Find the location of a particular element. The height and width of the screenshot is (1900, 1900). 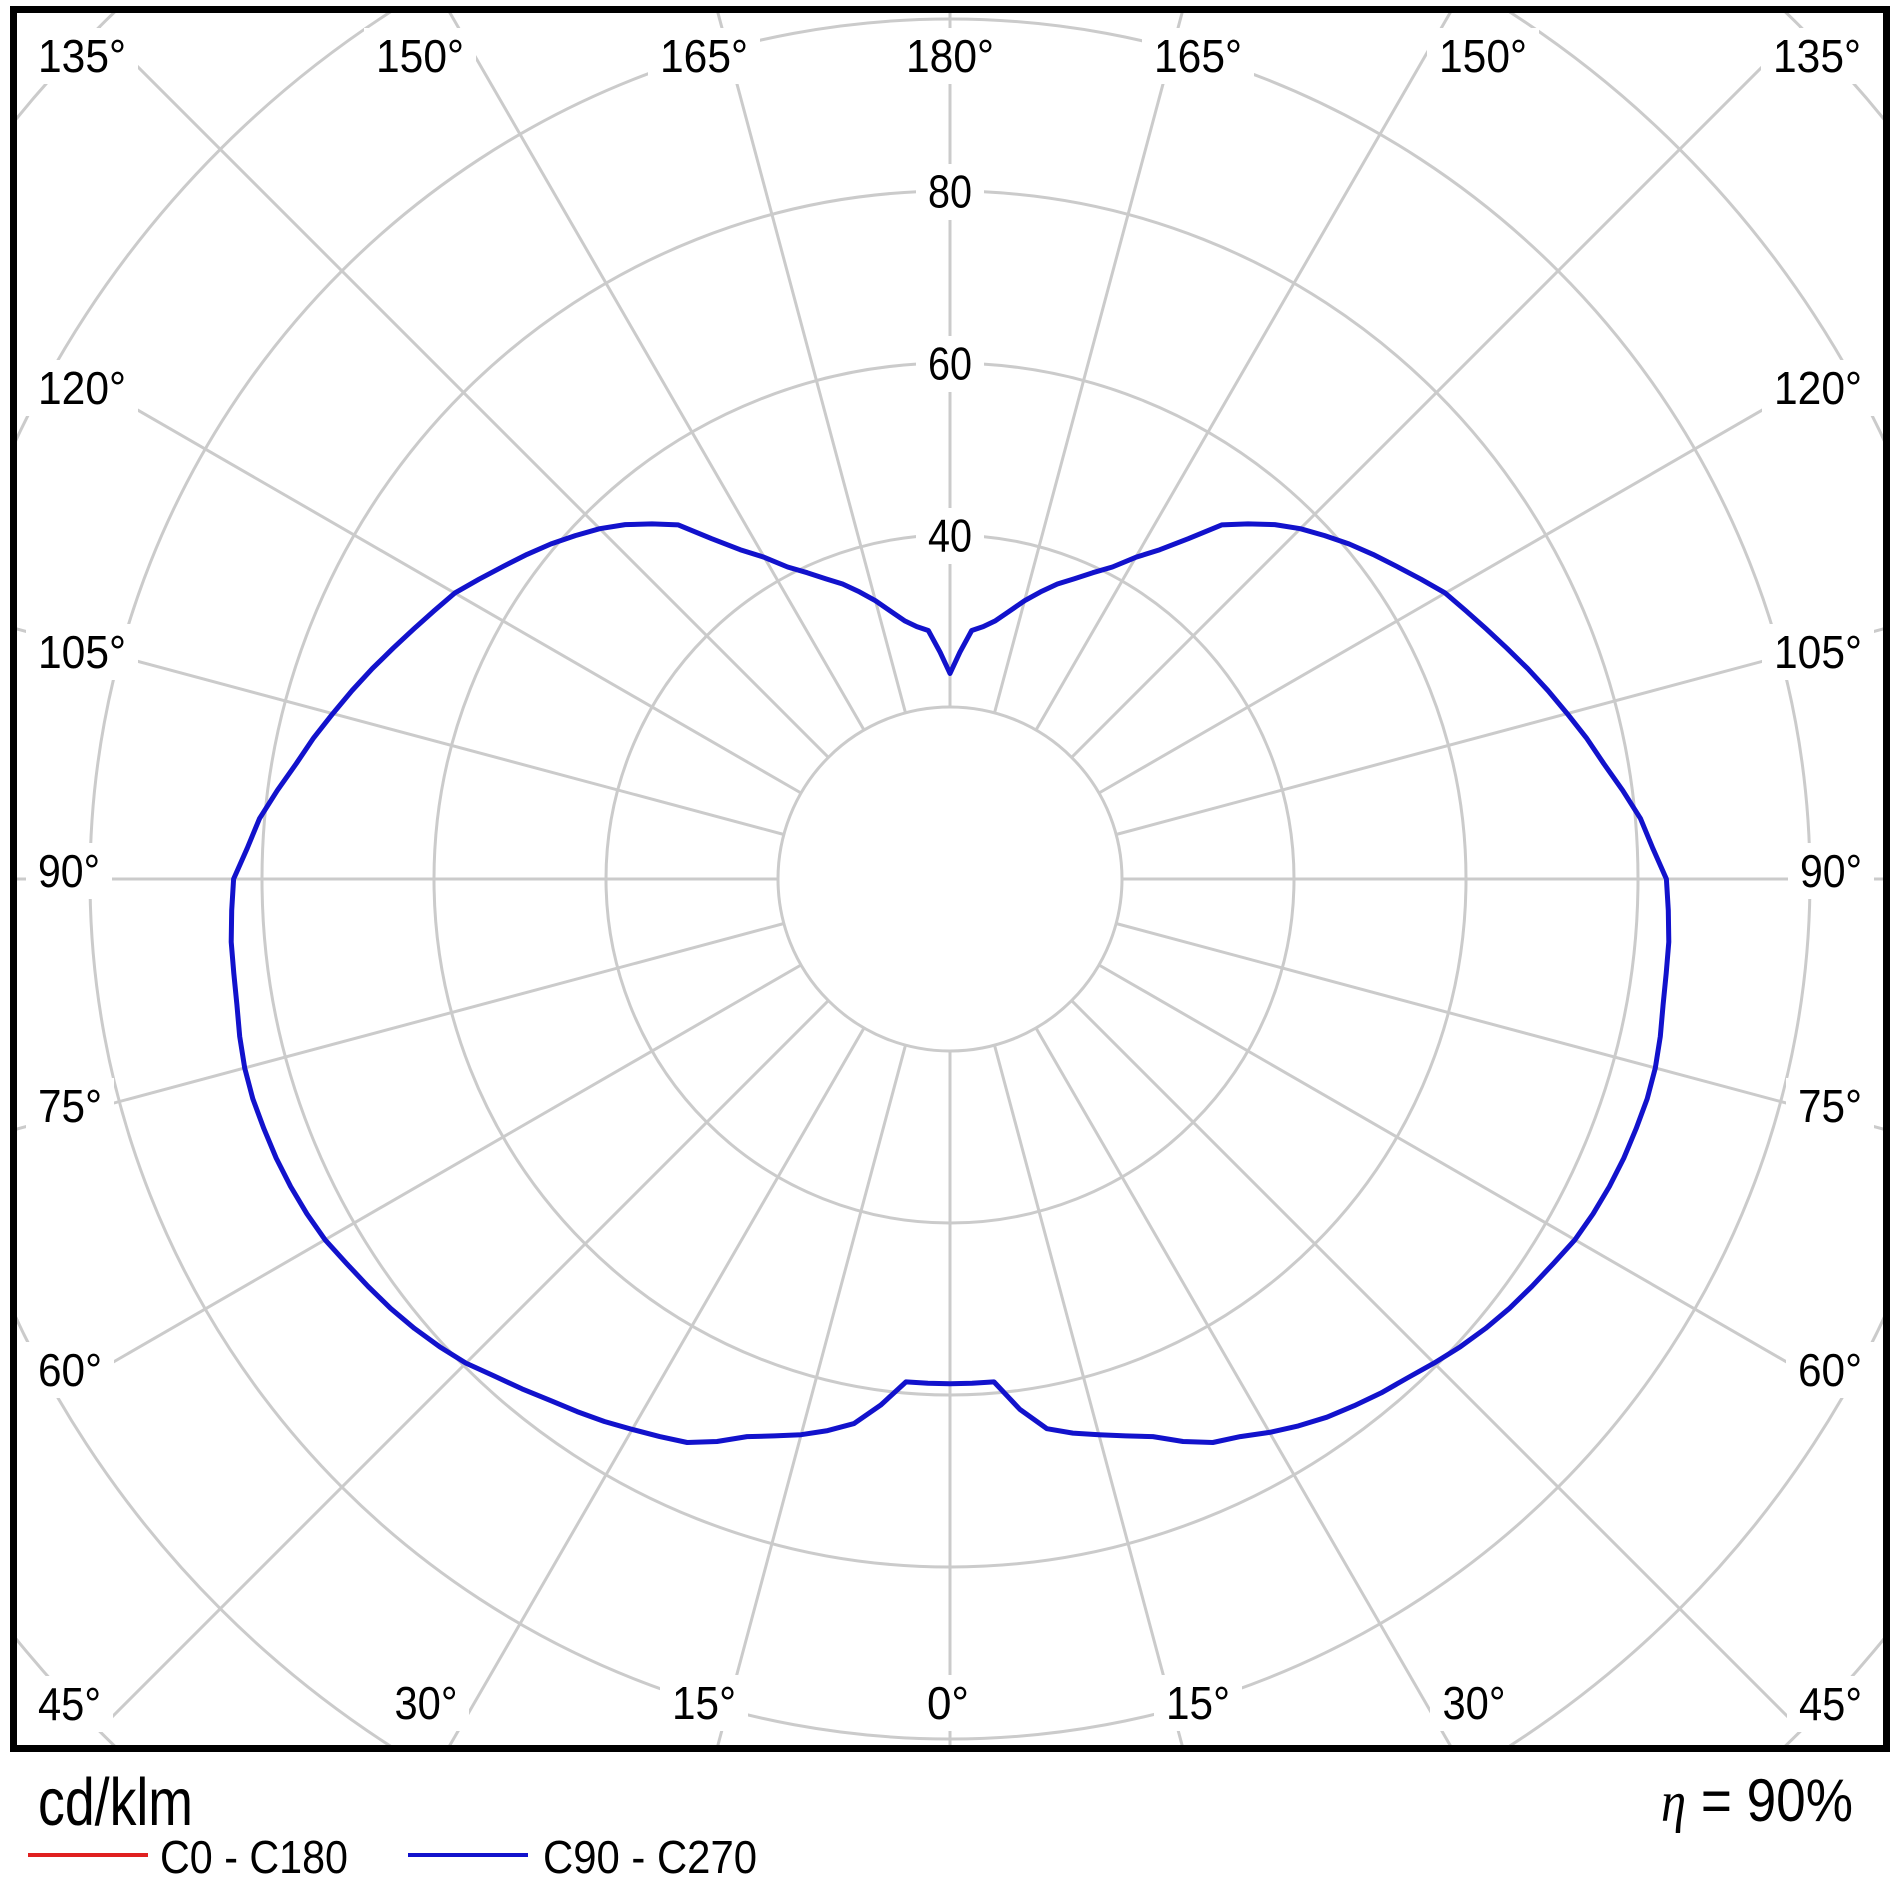

svg-text: C90 - C270 is located at coordinates (650, 1857).